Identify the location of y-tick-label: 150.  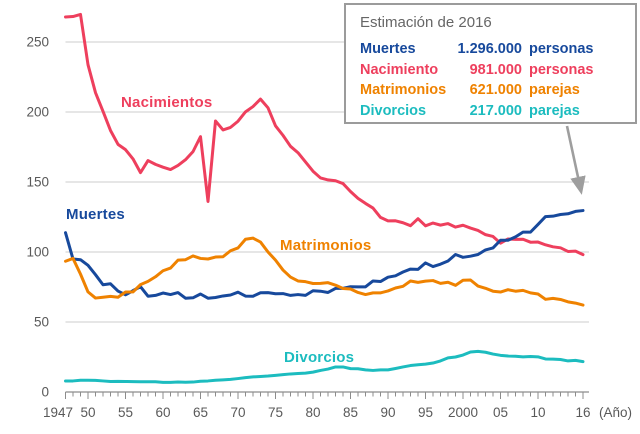
(37, 182).